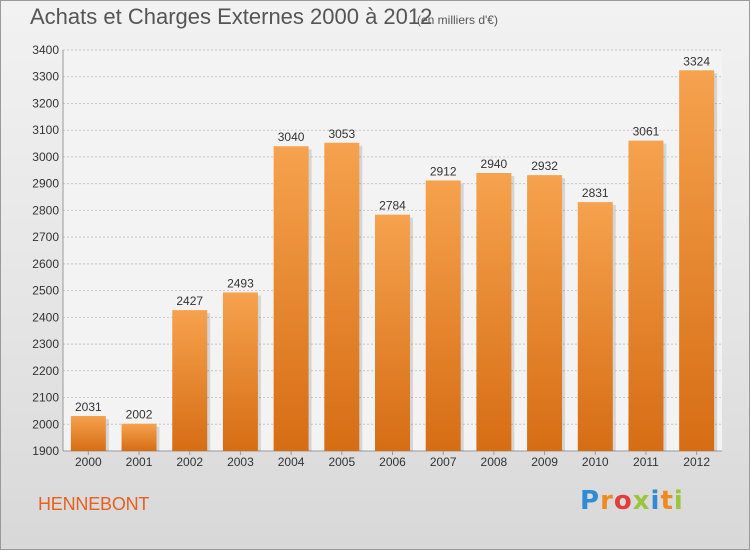 The height and width of the screenshot is (550, 750). Describe the element at coordinates (88, 433) in the screenshot. I see `bar-2000` at that location.